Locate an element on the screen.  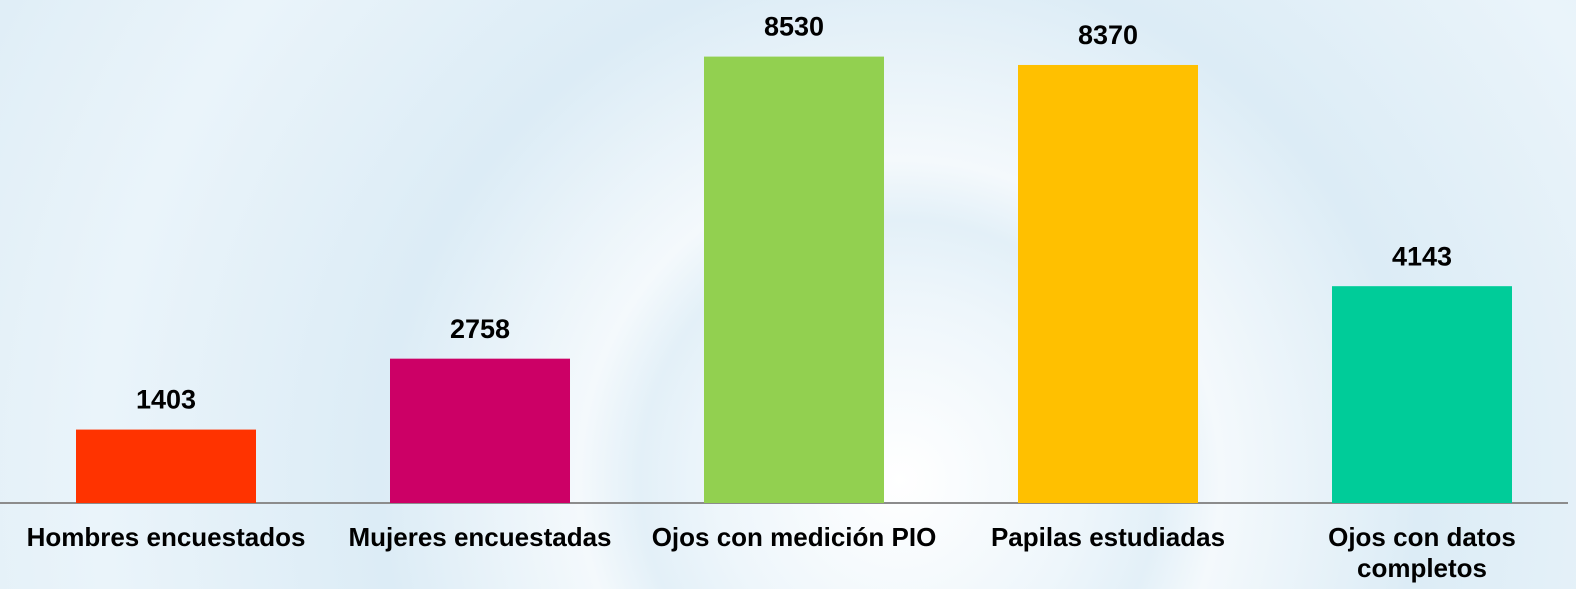
value-label: 4143 is located at coordinates (1422, 256).